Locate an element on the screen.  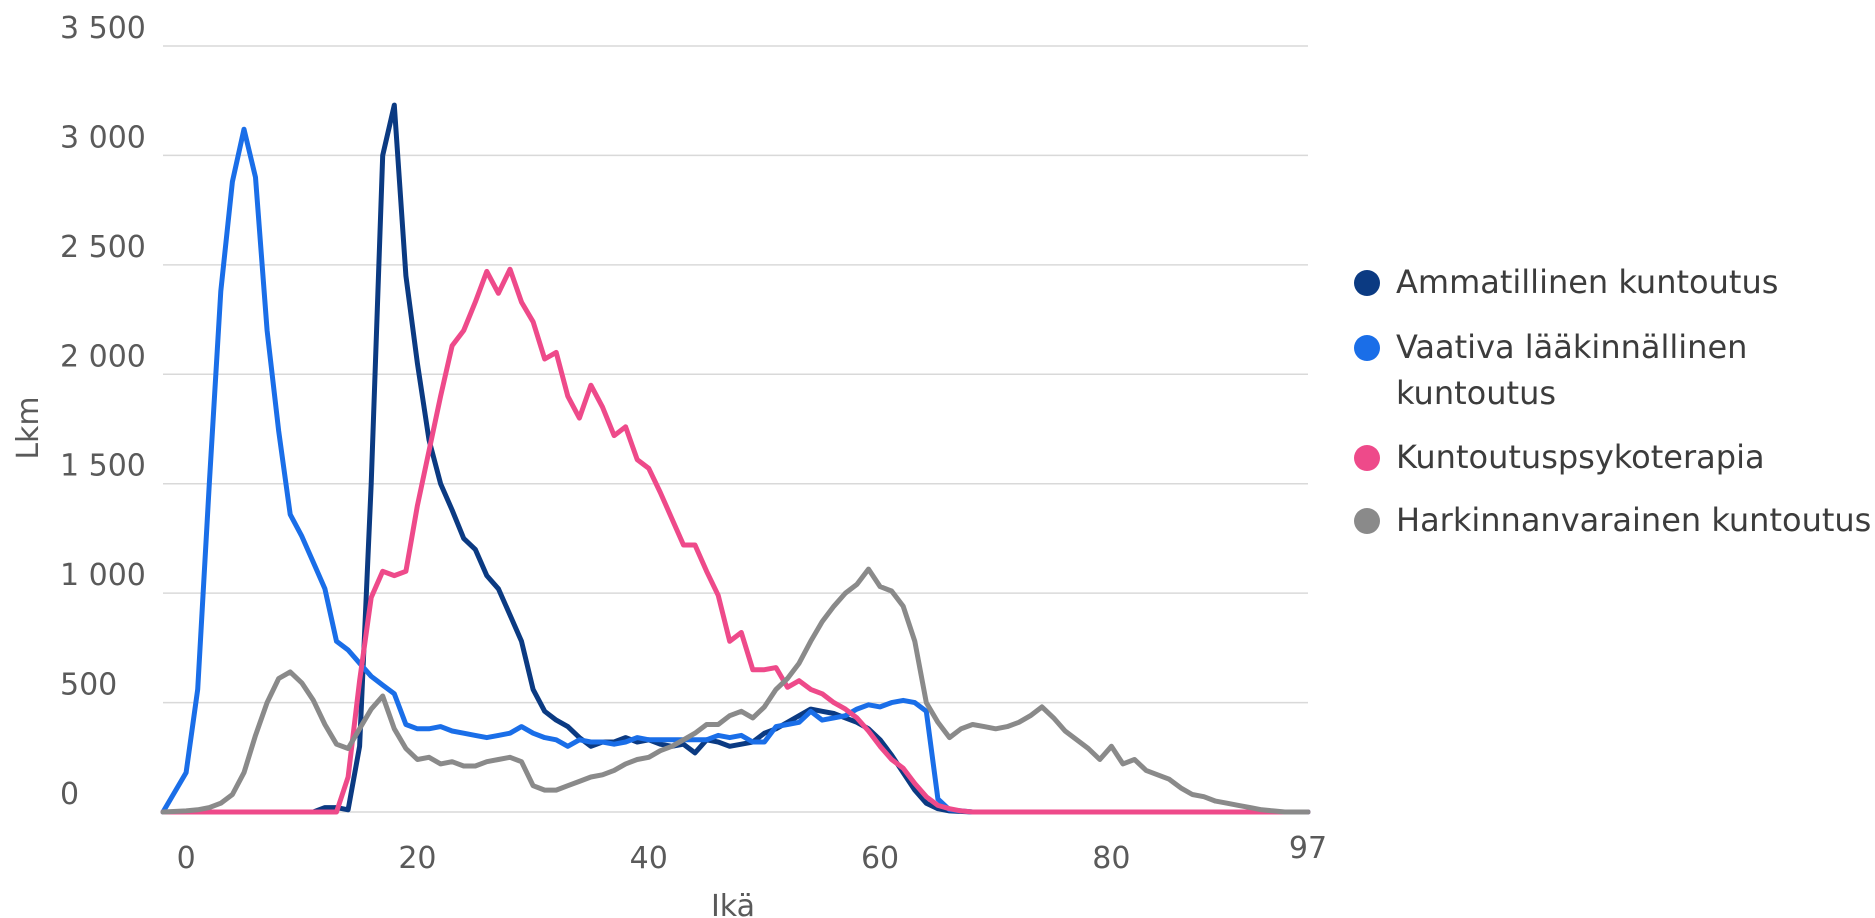
legend-item-1: Ammatillinen kuntoutus is located at coordinates (1566, 282).